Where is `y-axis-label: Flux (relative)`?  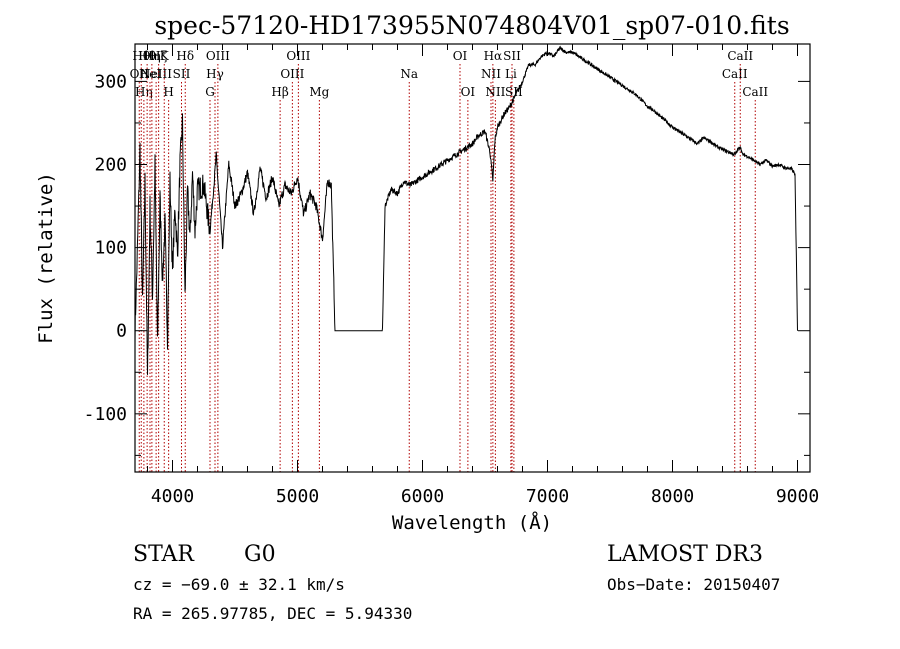 y-axis-label: Flux (relative) is located at coordinates (46, 258).